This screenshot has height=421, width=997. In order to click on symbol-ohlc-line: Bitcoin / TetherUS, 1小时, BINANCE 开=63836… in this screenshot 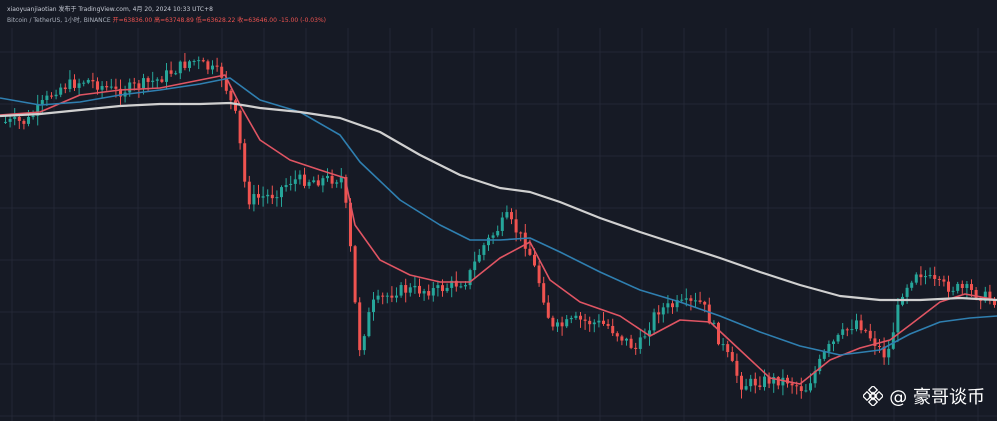, I will do `click(166, 19)`.